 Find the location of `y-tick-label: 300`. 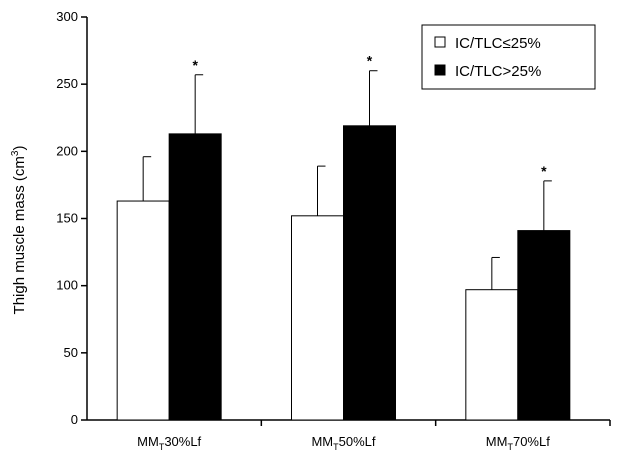

y-tick-label: 300 is located at coordinates (67, 16).